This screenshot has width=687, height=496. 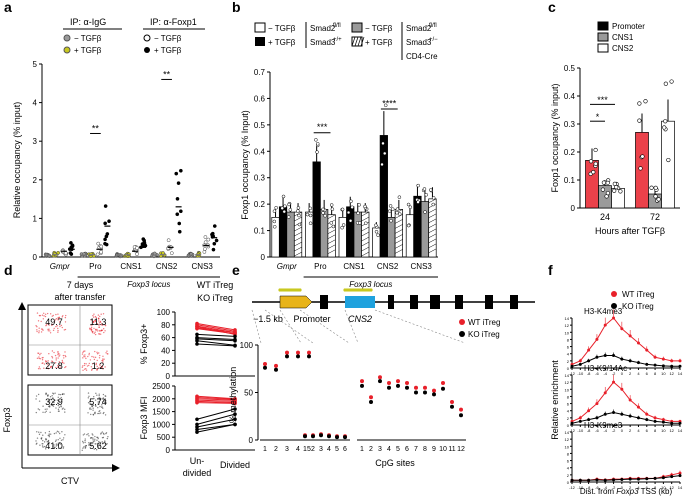 What do you see at coordinates (98, 446) in the screenshot?
I see `panel-d-ko-flow-quadrant-label: 5.62` at bounding box center [98, 446].